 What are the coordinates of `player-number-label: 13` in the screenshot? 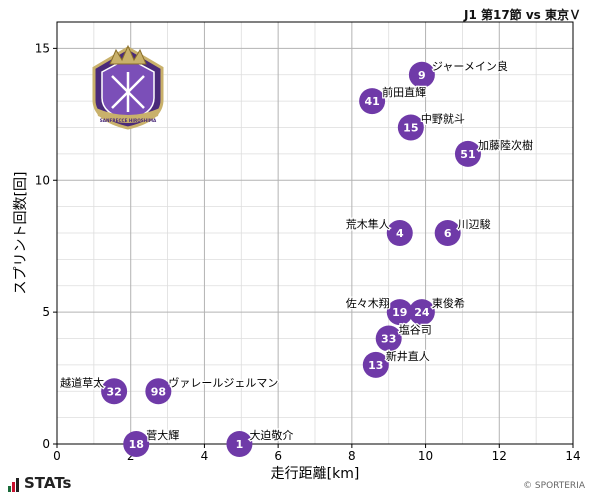 It's located at (375, 365).